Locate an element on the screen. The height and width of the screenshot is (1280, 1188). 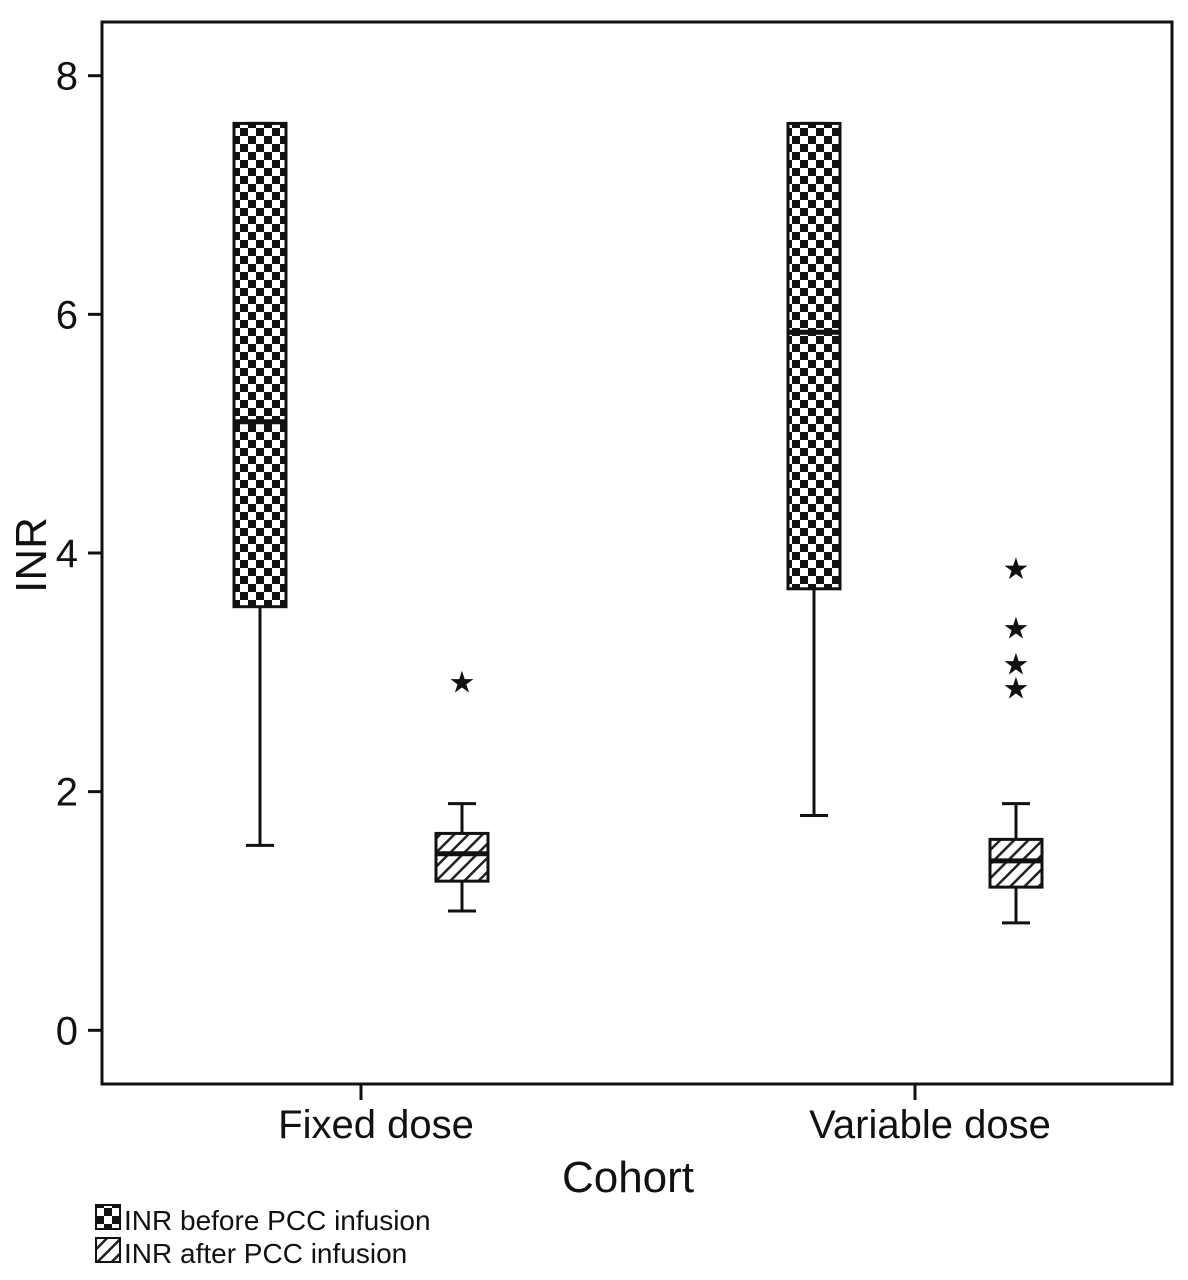
y-tick-label: 0 is located at coordinates (67, 1031).